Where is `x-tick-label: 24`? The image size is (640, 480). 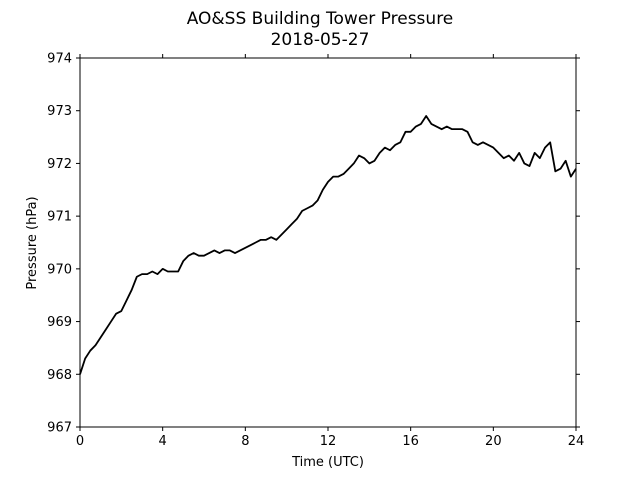
x-tick-label: 24 is located at coordinates (576, 441).